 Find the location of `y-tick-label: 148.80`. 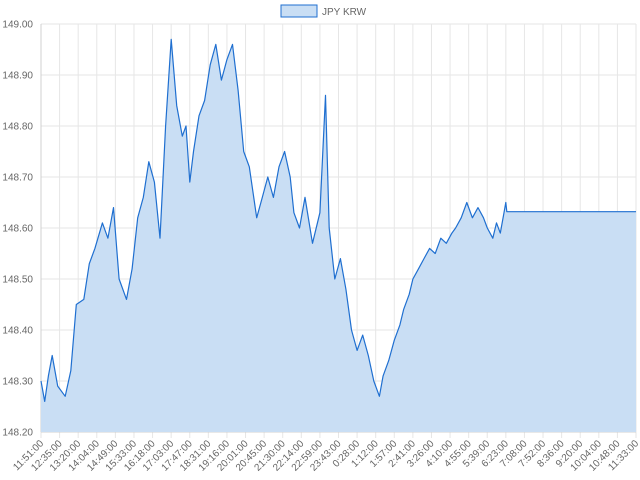

y-tick-label: 148.80 is located at coordinates (17, 127).